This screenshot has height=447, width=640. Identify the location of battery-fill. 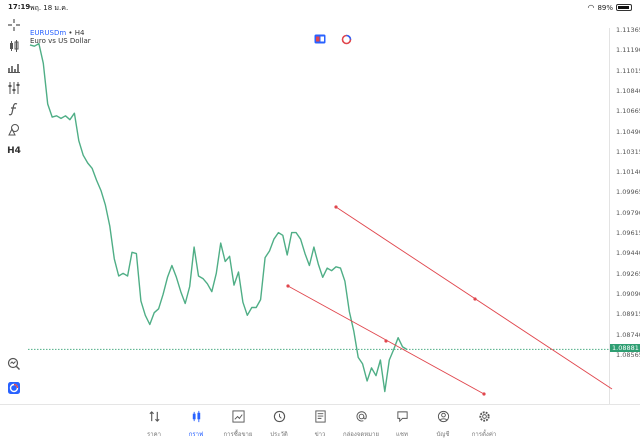
(623, 7).